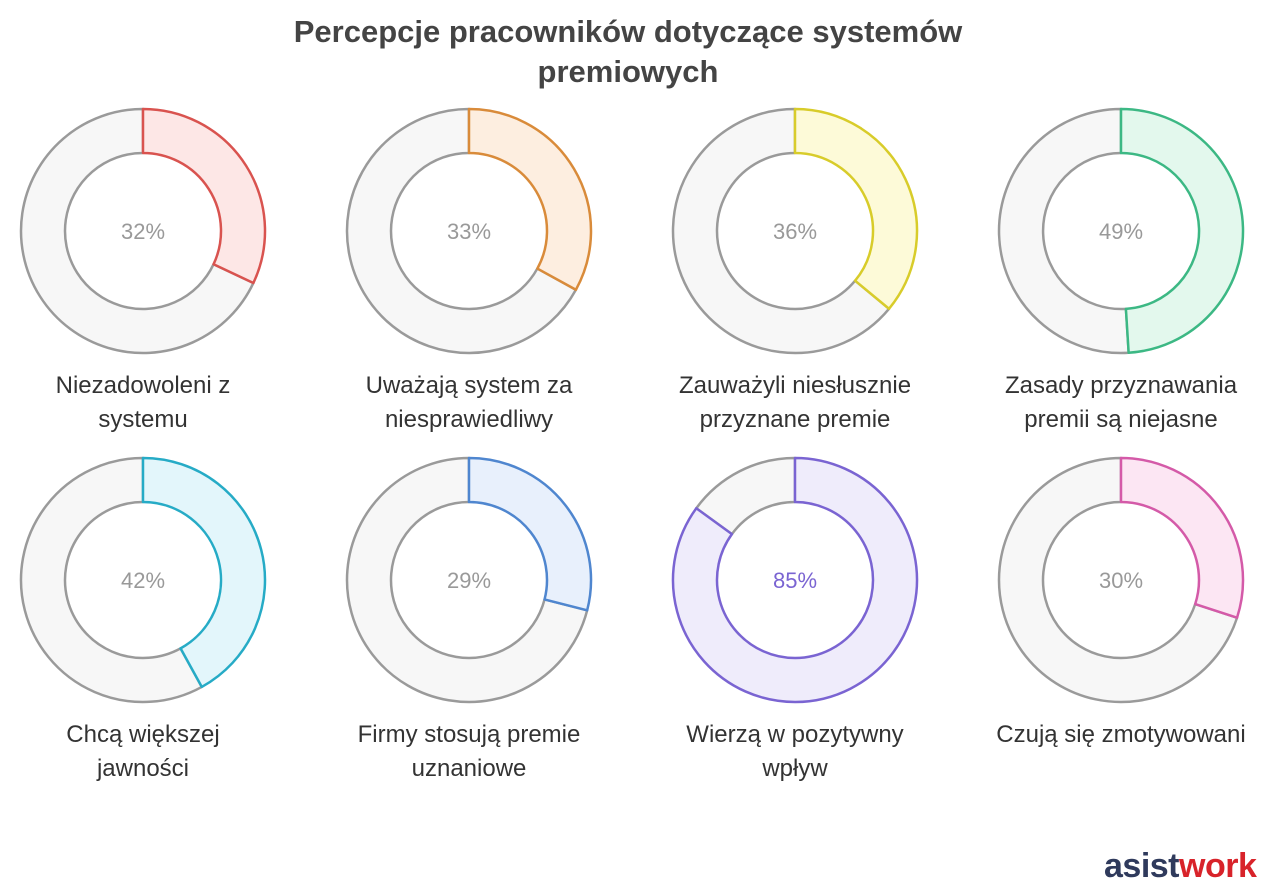  I want to click on donut-4-value-label: 49%, so click(1121, 231).